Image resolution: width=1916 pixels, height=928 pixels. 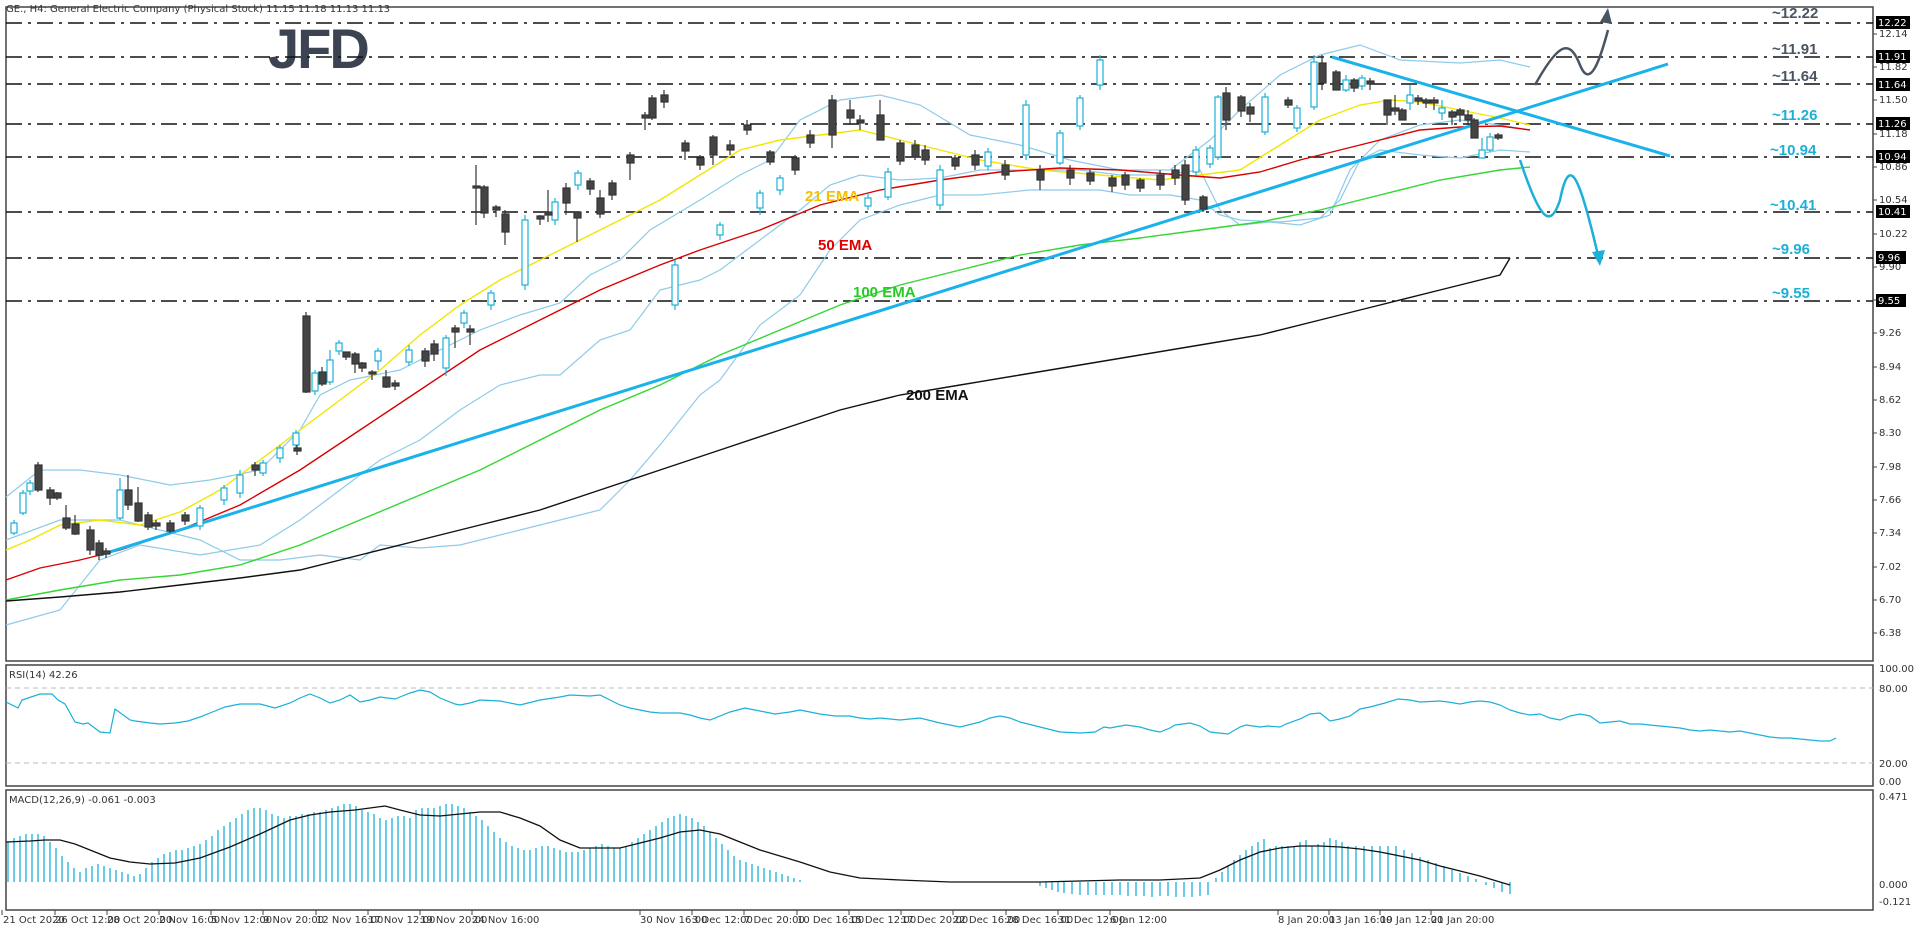 What do you see at coordinates (1893, 167) in the screenshot?
I see `svg-text: 10.86` at bounding box center [1893, 167].